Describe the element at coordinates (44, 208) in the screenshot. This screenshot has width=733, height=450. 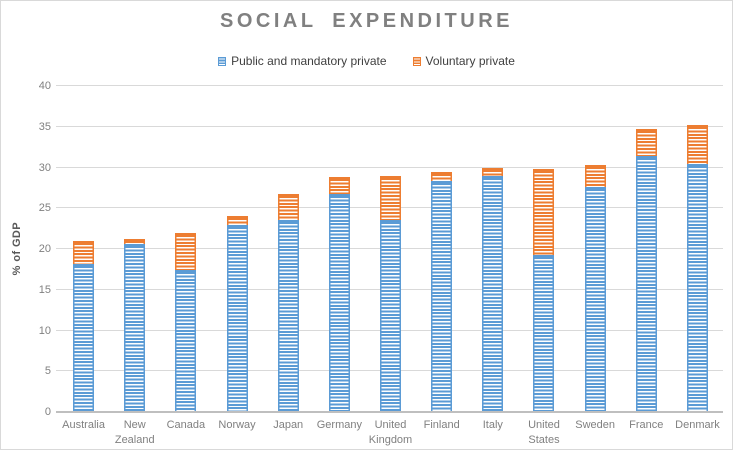
I see `y-axis-tick-label: 25` at that location.